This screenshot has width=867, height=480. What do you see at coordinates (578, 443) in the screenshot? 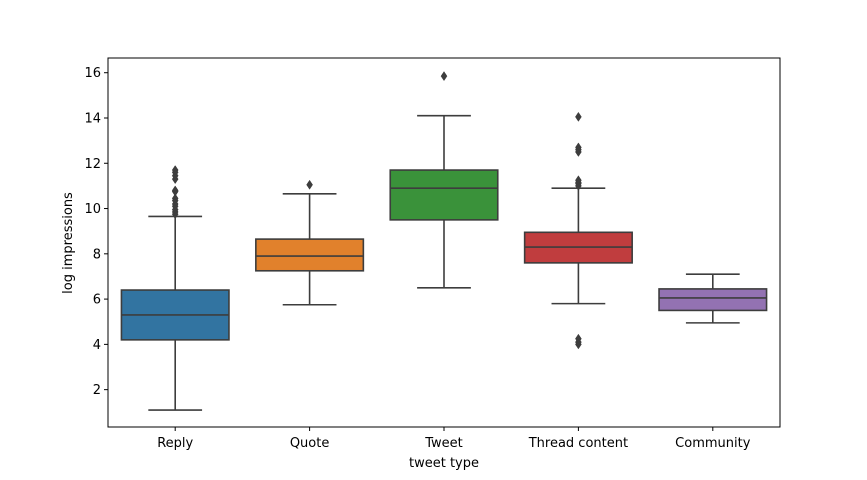
I see `x-tick-label: Thread content` at bounding box center [578, 443].